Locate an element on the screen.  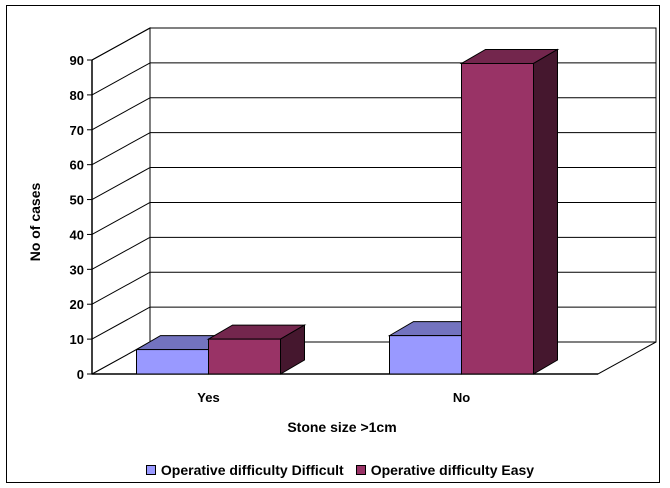
legend-entry: Operative difficulty Difficult is located at coordinates (244, 469).